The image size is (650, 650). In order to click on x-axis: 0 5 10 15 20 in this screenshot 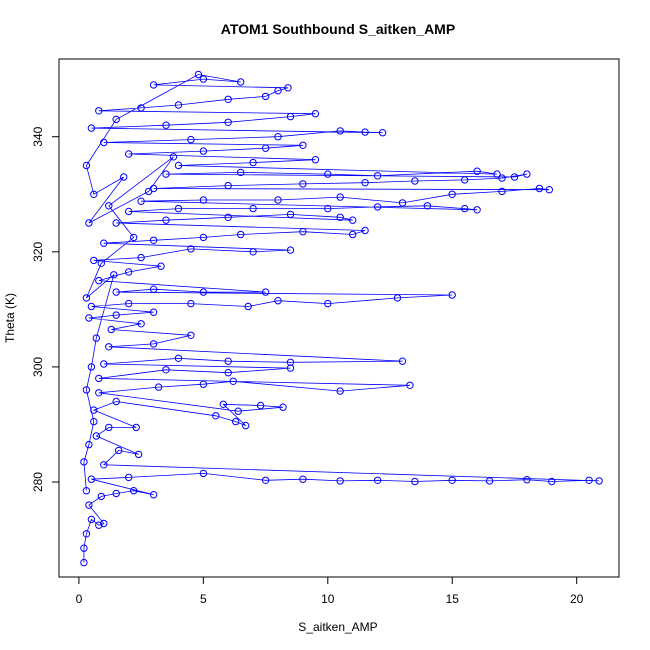, I will do `click(330, 591)`.